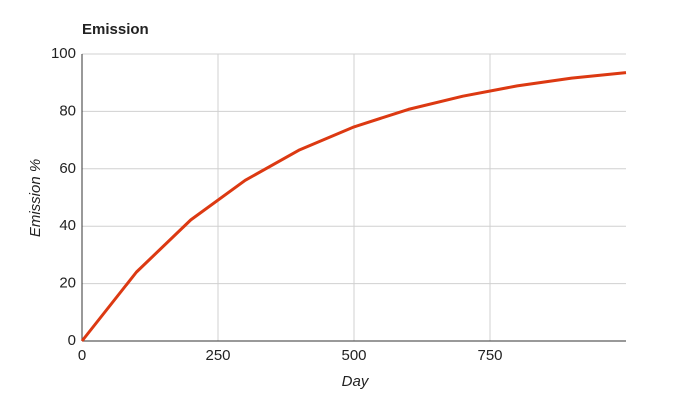 This screenshot has height=405, width=700. Describe the element at coordinates (67, 283) in the screenshot. I see `y-tick-label: 20` at that location.